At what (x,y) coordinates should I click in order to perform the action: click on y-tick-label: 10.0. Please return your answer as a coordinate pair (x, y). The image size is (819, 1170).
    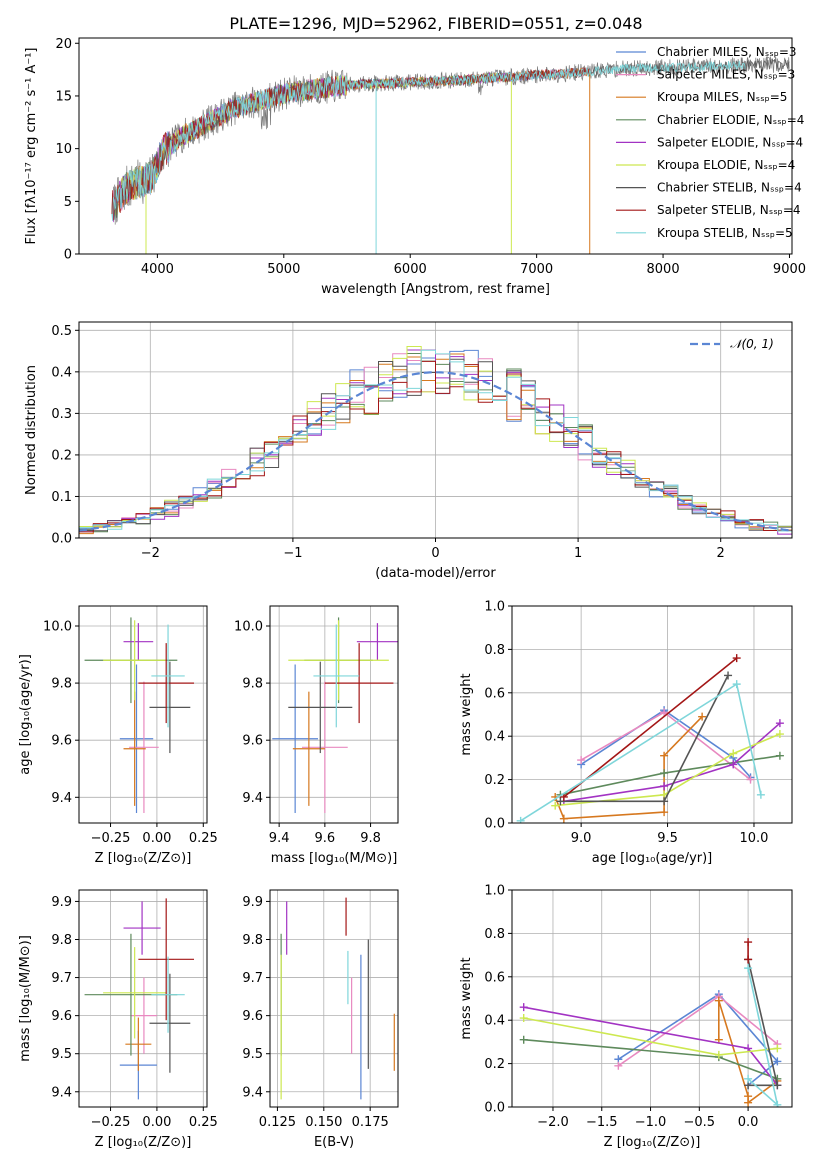
    Looking at the image, I should click on (57, 626).